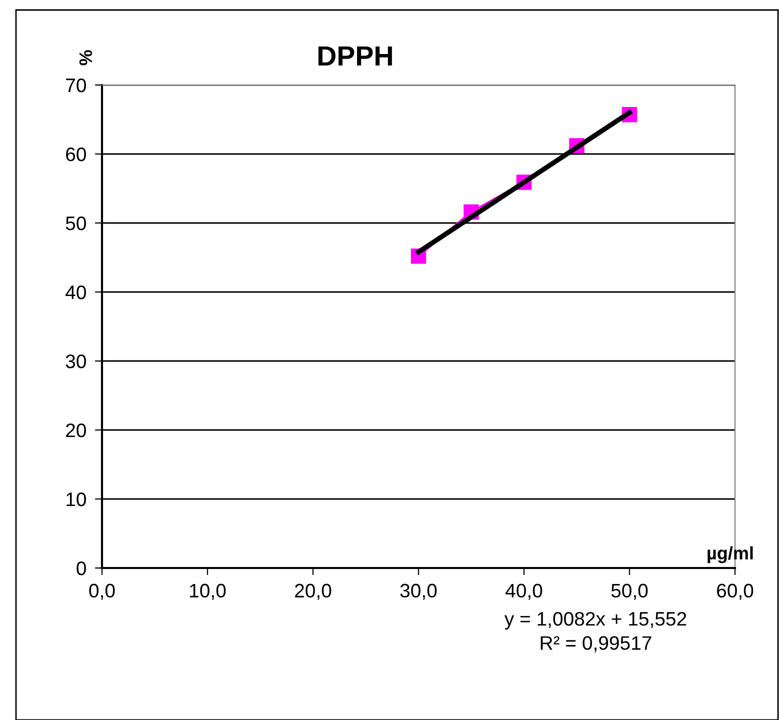 The width and height of the screenshot is (779, 720). Describe the element at coordinates (730, 555) in the screenshot. I see `x-axis-title: µg/ml` at that location.